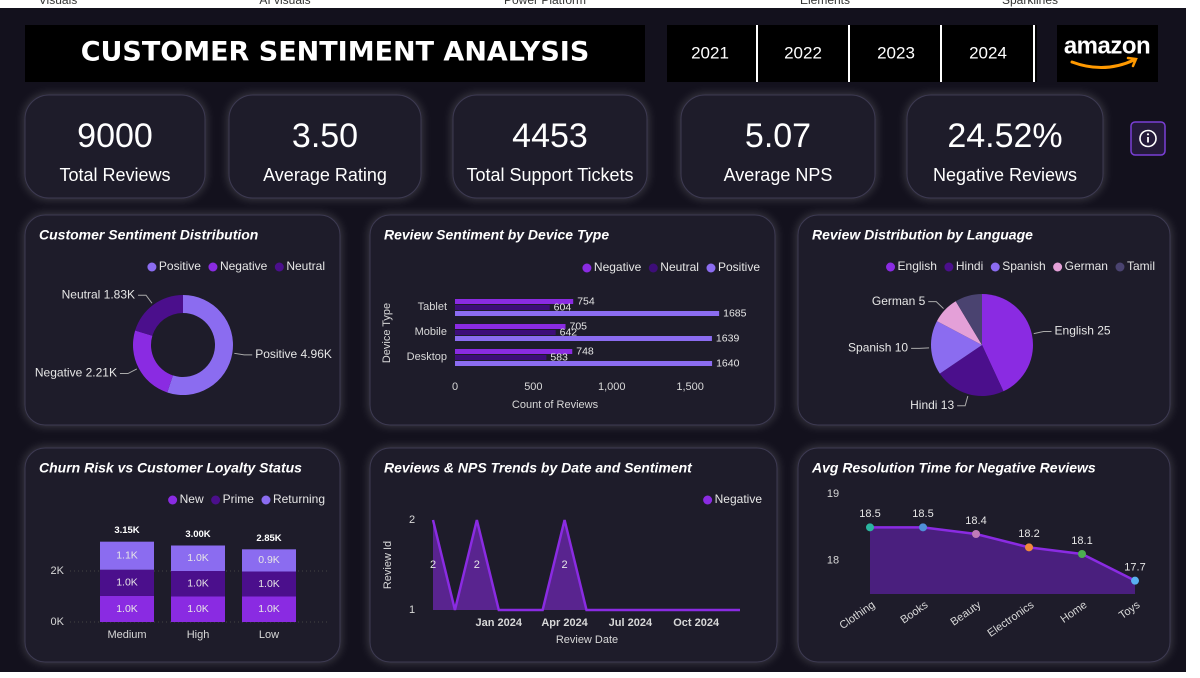 Image resolution: width=1200 pixels, height=678 pixels. Describe the element at coordinates (896, 52) in the screenshot. I see `year-button: 2023` at that location.